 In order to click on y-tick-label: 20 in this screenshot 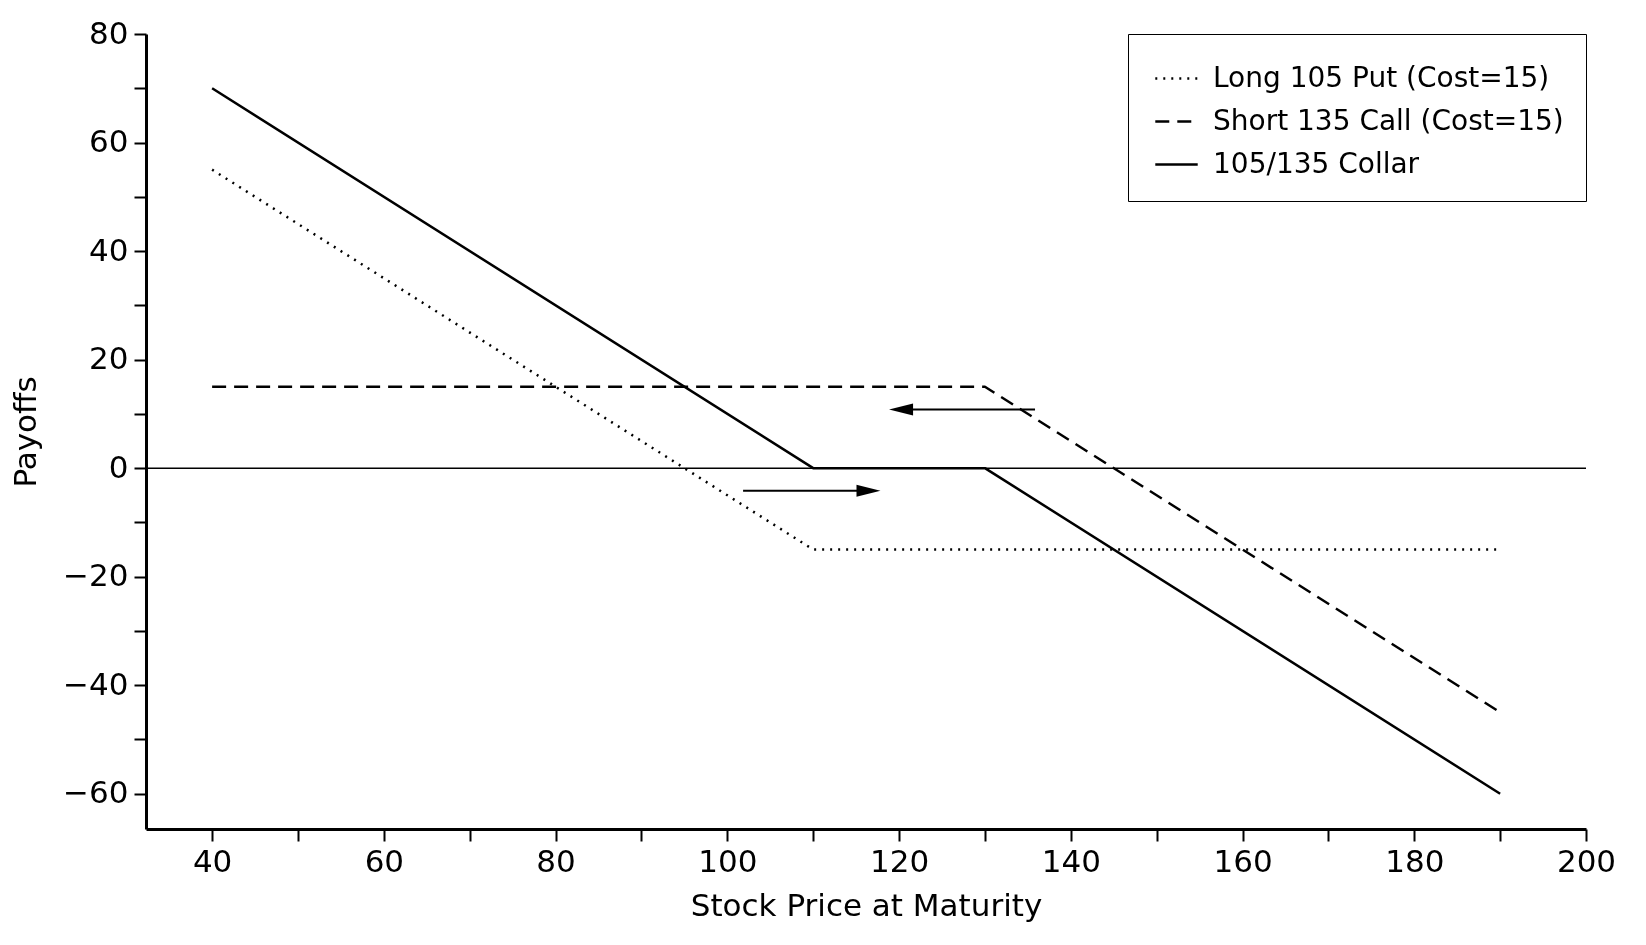, I will do `click(109, 358)`.